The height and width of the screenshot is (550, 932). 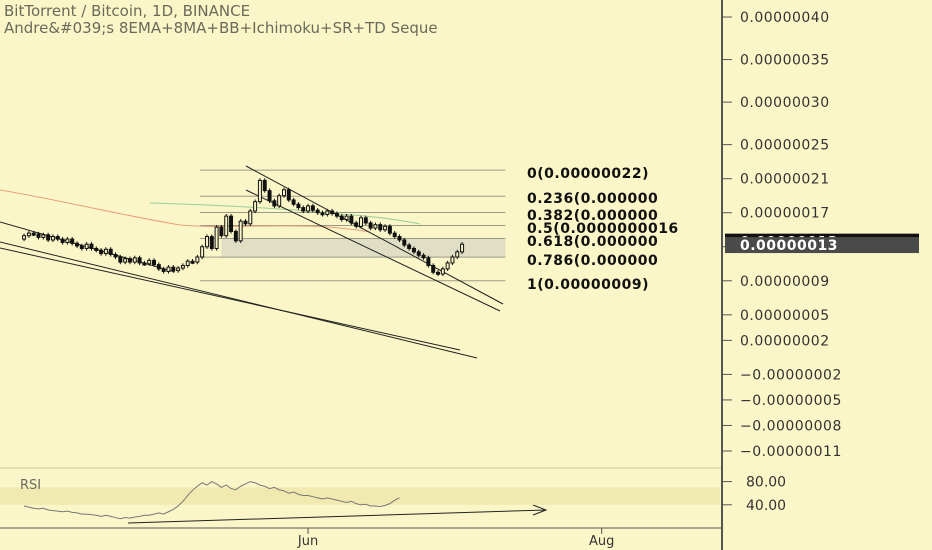 I want to click on fib-level-label: 0.786(0.000000, so click(x=592, y=261).